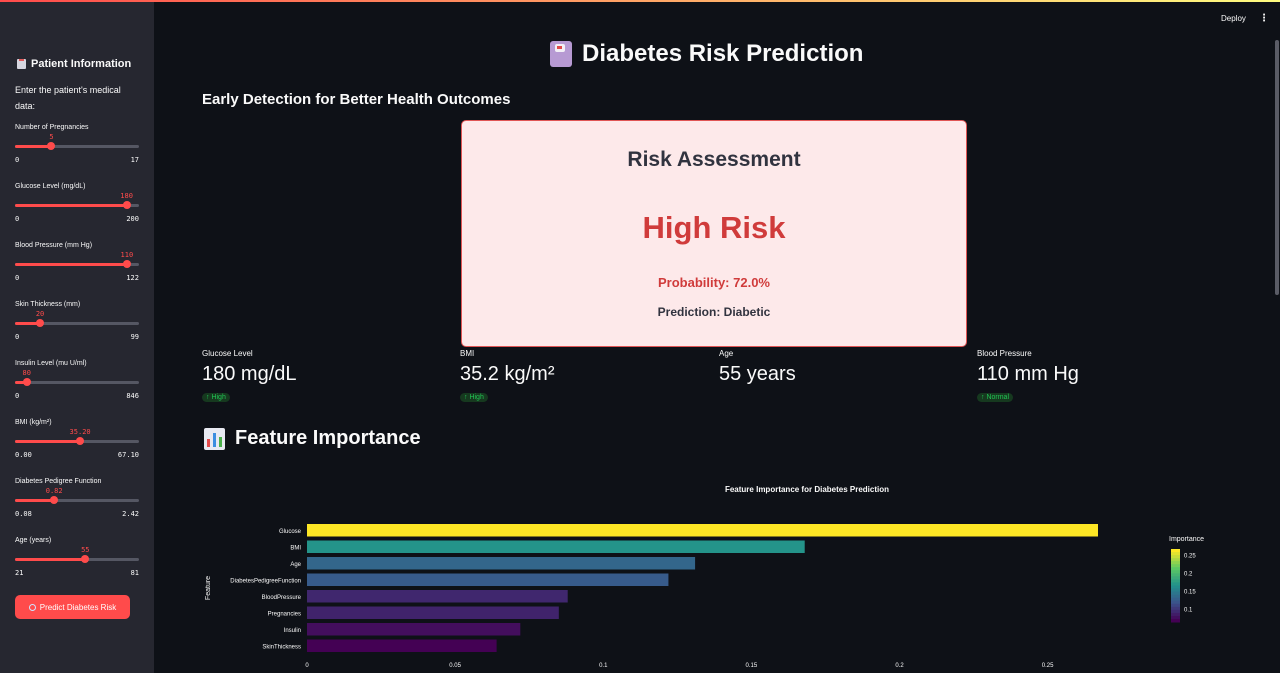  I want to click on y-tick-label: BMI, so click(295, 548).